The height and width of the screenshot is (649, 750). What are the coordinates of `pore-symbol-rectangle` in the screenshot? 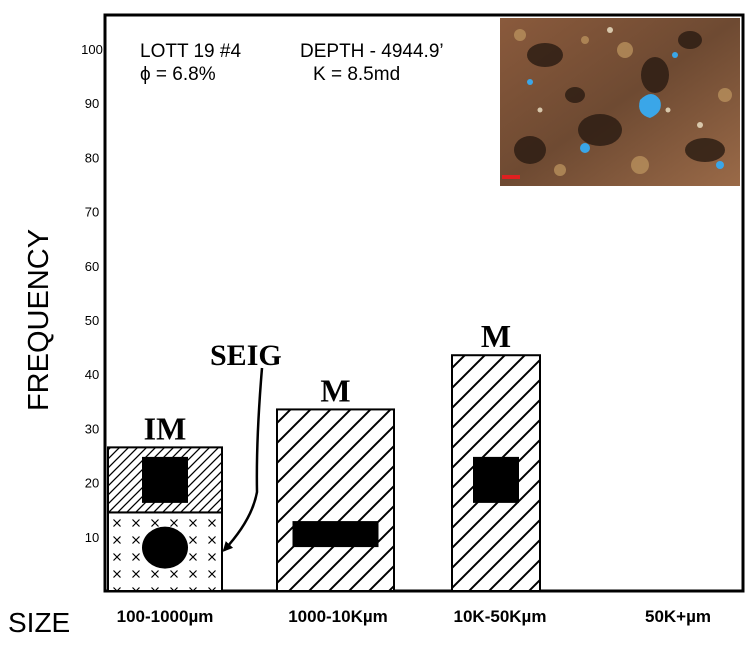 It's located at (335, 534).